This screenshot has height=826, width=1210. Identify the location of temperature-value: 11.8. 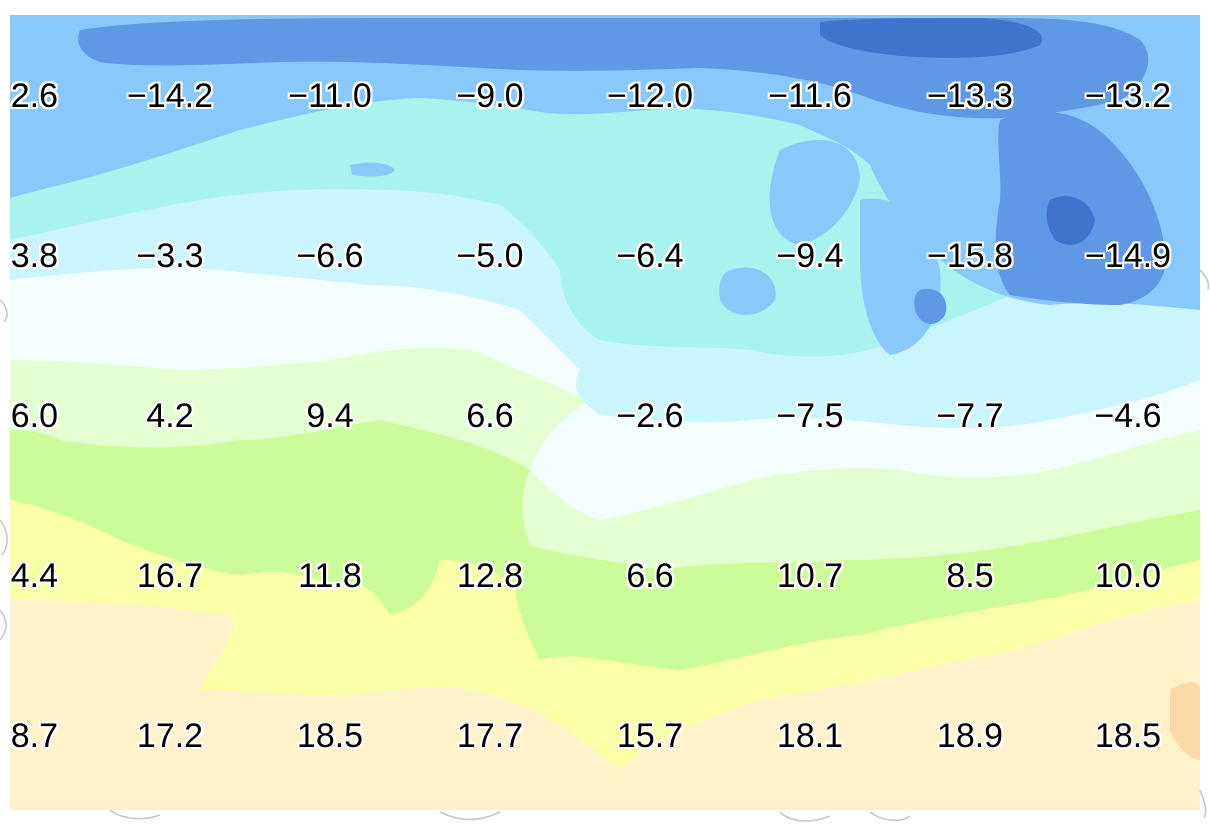
(330, 576).